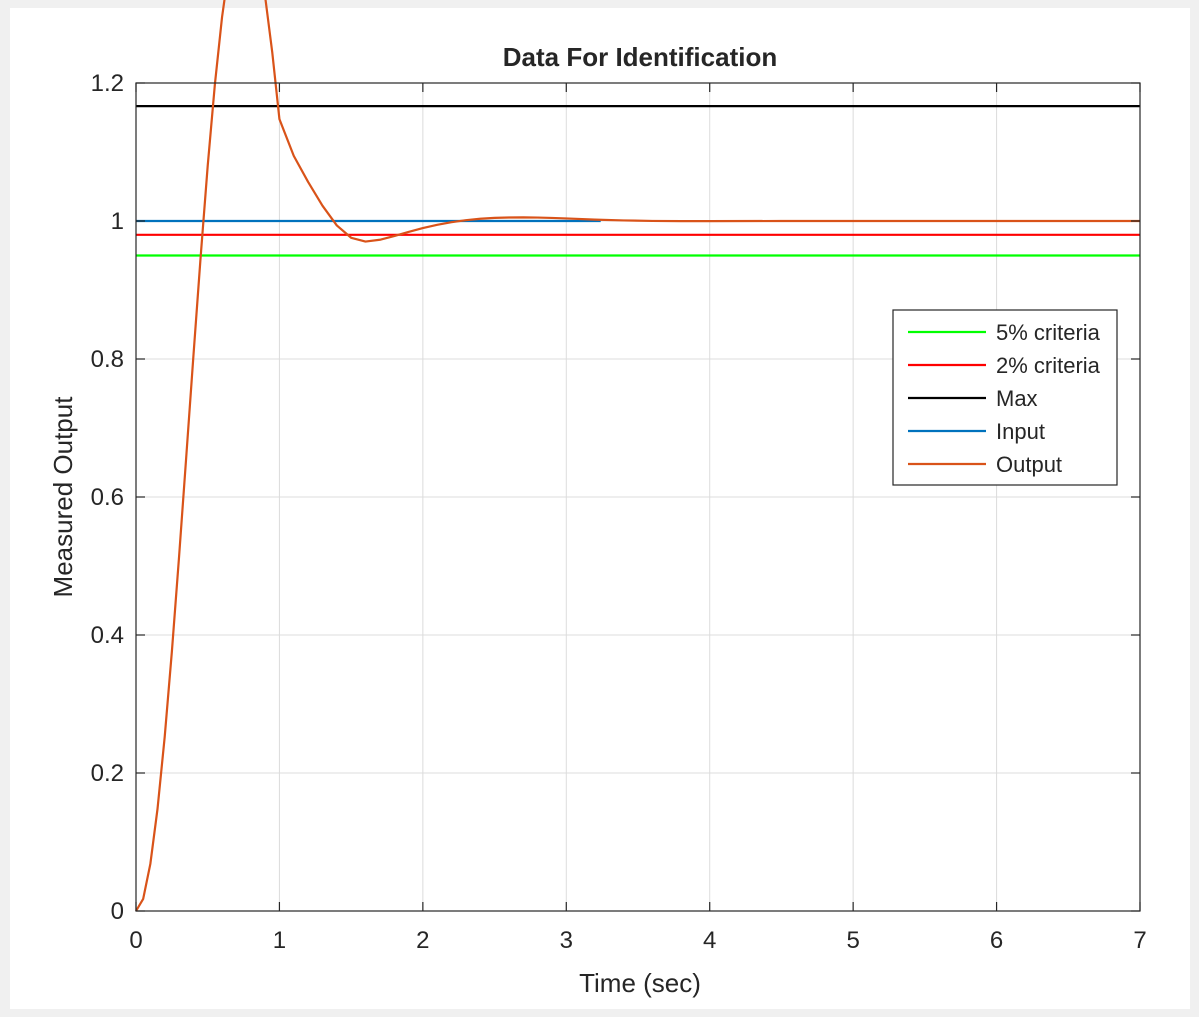 This screenshot has width=1199, height=1017. Describe the element at coordinates (107, 497) in the screenshot. I see `y-tick-label: 0.6` at that location.